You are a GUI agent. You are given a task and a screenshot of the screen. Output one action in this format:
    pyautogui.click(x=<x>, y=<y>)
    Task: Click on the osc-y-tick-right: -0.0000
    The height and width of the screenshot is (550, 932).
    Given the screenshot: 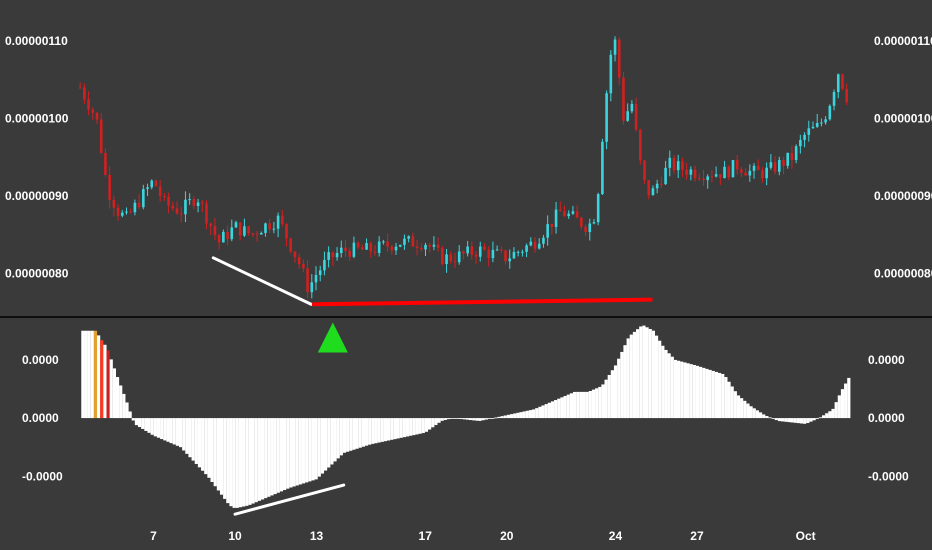 What is the action you would take?
    pyautogui.click(x=888, y=476)
    